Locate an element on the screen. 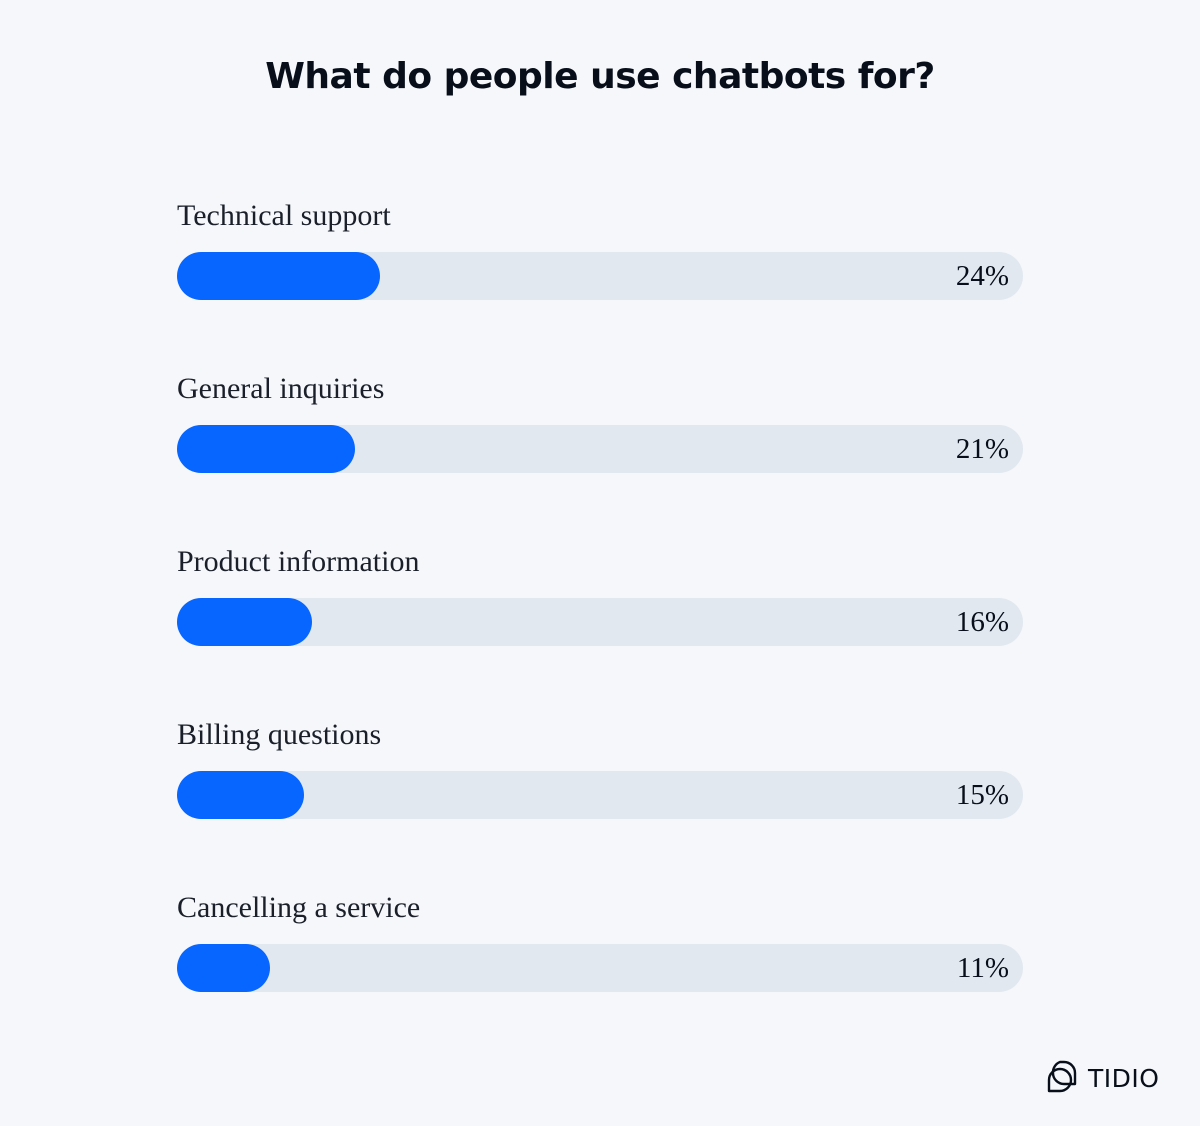 This screenshot has width=1200, height=1126. bar-track: 15% is located at coordinates (600, 795).